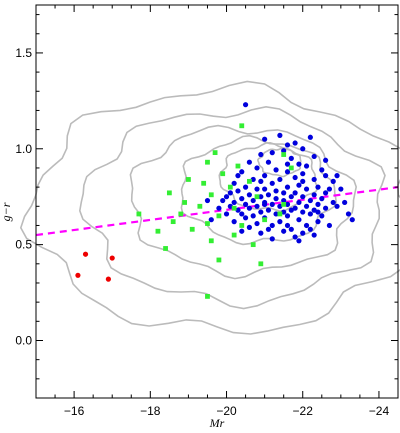 Image resolution: width=400 pixels, height=433 pixels. Describe the element at coordinates (6, 211) in the screenshot. I see `y-axis-label: g−r` at that location.